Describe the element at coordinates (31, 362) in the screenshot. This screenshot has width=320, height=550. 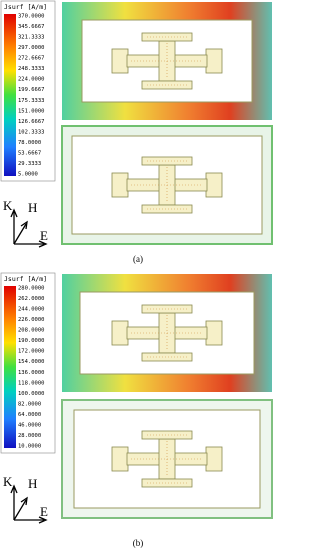
I see `legend-tick-label: 154.0000` at that location.